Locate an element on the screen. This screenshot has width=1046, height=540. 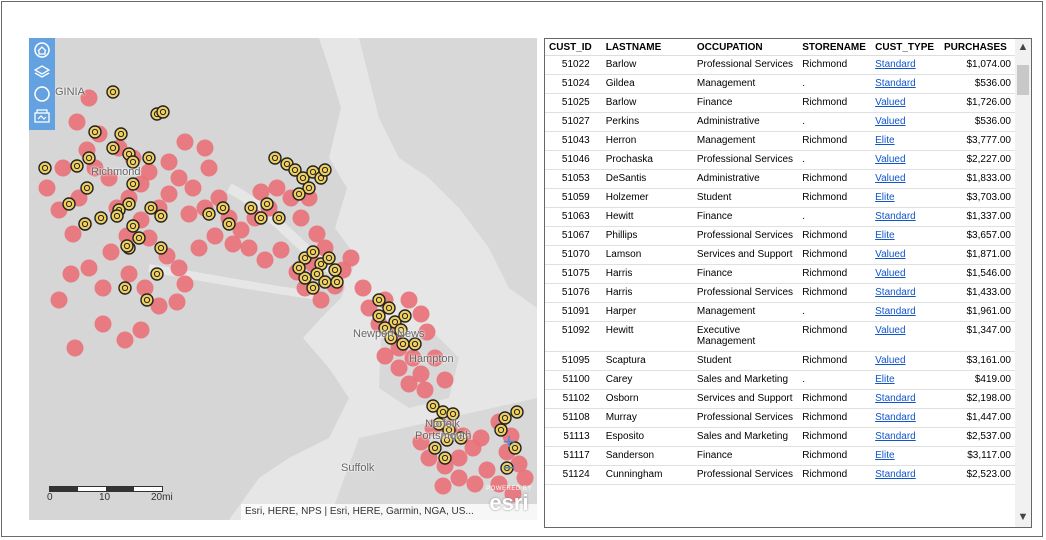
table-row: 51027 Perkins Administrative. Valued $536.00 is located at coordinates (780, 122).